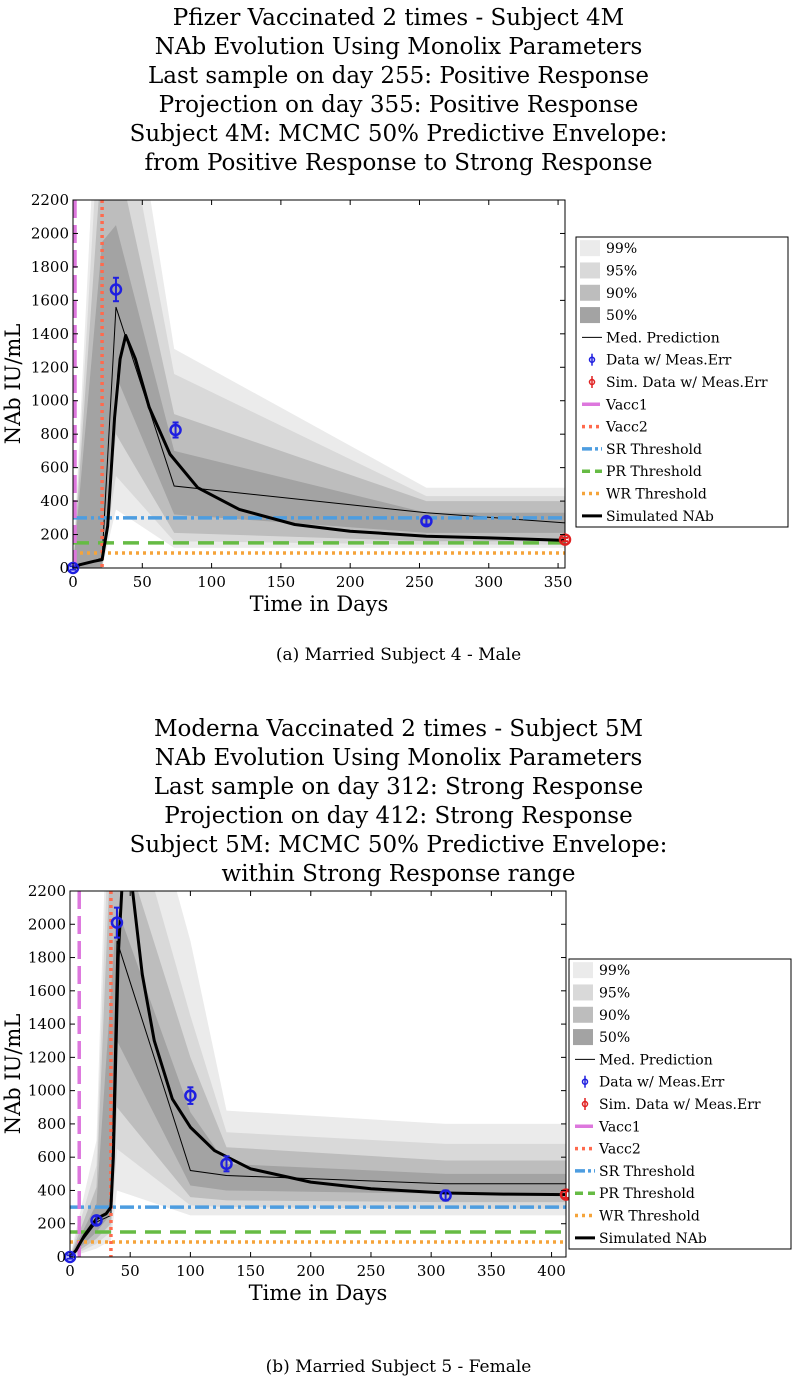 The width and height of the screenshot is (797, 1388). Describe the element at coordinates (551, 1271) in the screenshot. I see `x-tick-label: 400` at that location.